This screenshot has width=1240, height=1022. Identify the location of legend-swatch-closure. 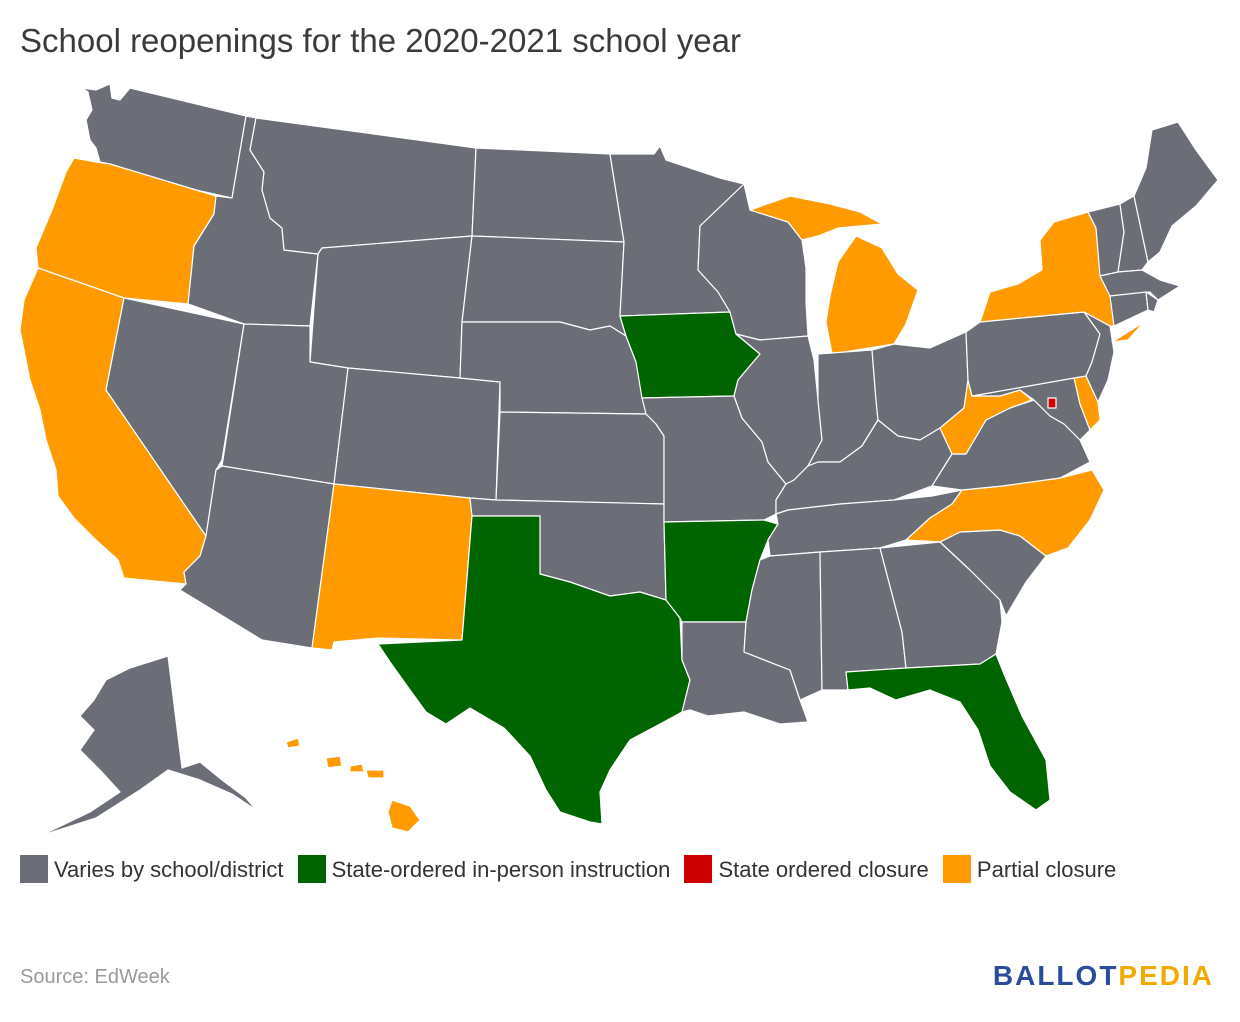
(698, 869).